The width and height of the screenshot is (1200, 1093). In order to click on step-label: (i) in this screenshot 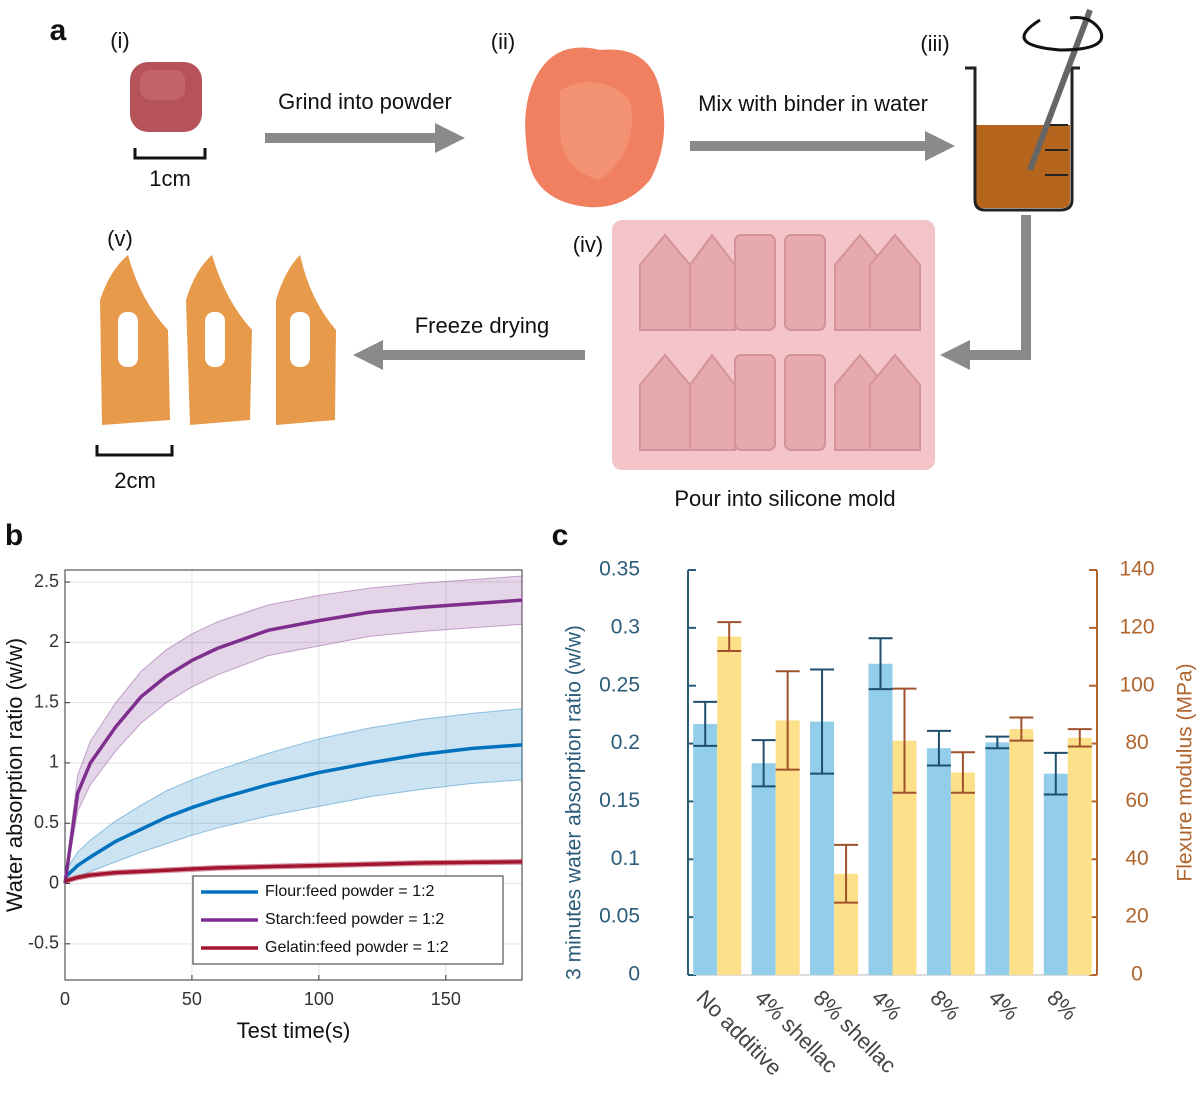, I will do `click(120, 40)`.